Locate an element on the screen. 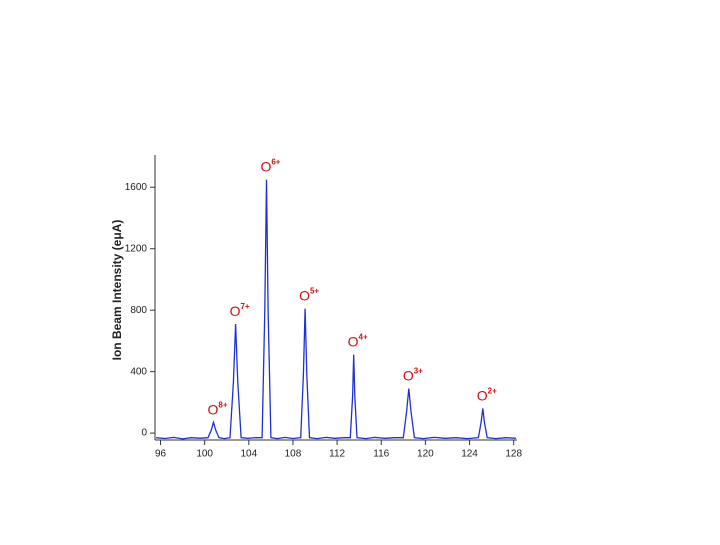 This screenshot has width=720, height=545. x-tick-label: 104 is located at coordinates (248, 454).